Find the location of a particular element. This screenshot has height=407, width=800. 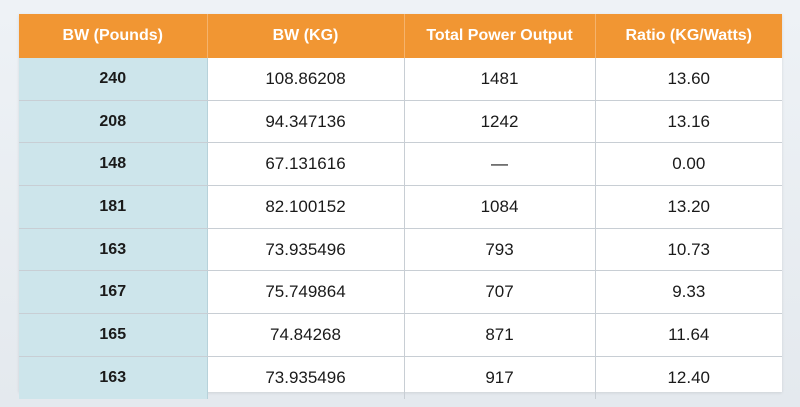

cell-total-power-output: 871 is located at coordinates (500, 335).